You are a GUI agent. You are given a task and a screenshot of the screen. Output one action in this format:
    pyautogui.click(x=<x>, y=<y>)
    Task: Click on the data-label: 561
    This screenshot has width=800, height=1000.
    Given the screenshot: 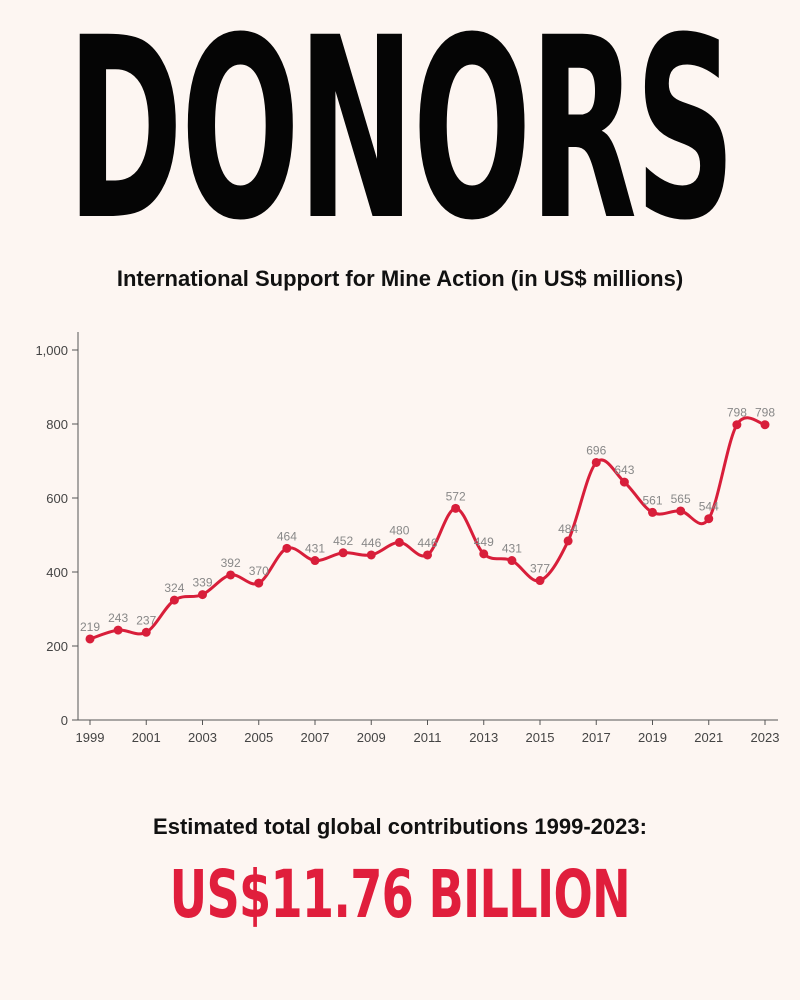 What is the action you would take?
    pyautogui.click(x=652, y=500)
    